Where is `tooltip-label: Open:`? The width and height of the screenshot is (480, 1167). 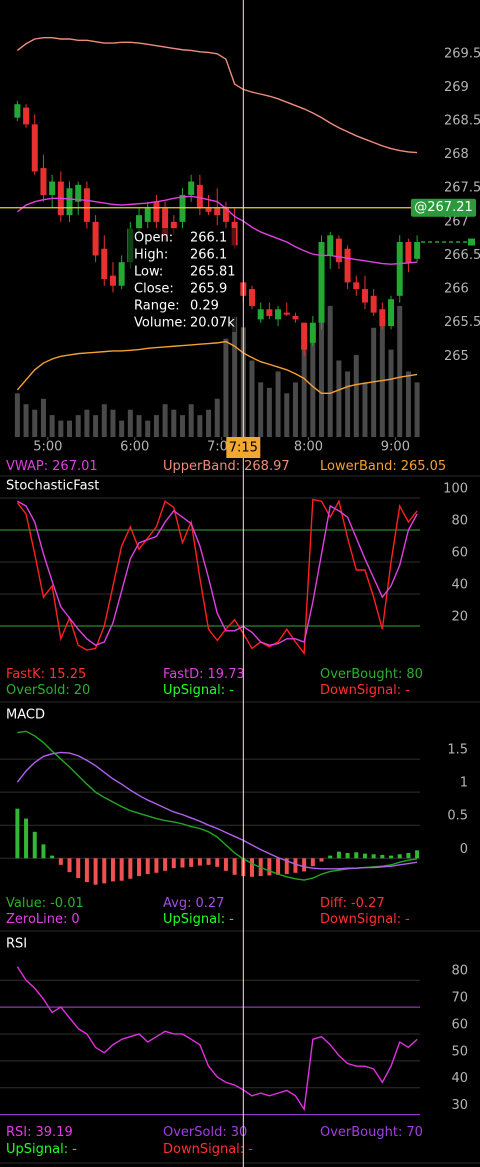 tooltip-label: Open: is located at coordinates (153, 238).